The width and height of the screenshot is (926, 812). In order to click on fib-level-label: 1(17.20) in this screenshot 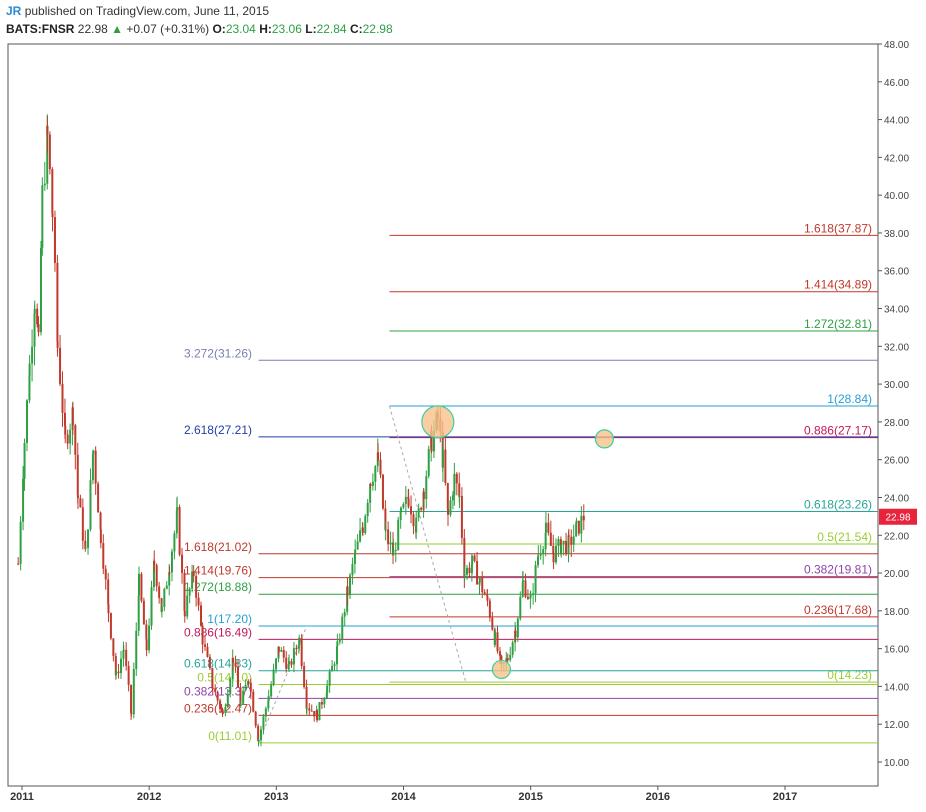, I will do `click(229, 619)`.